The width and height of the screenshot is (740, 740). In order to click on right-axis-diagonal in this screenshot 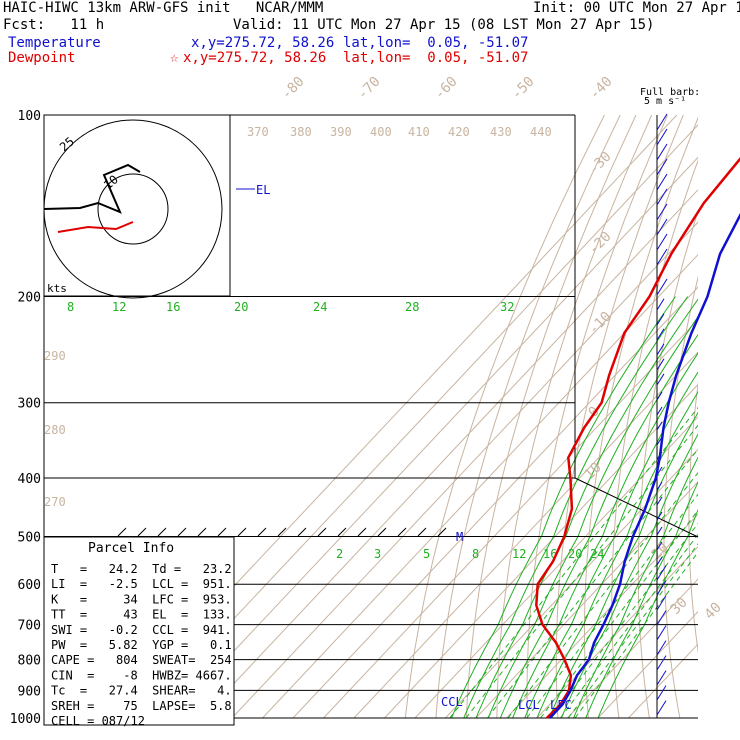, I will do `click(636, 507)`.